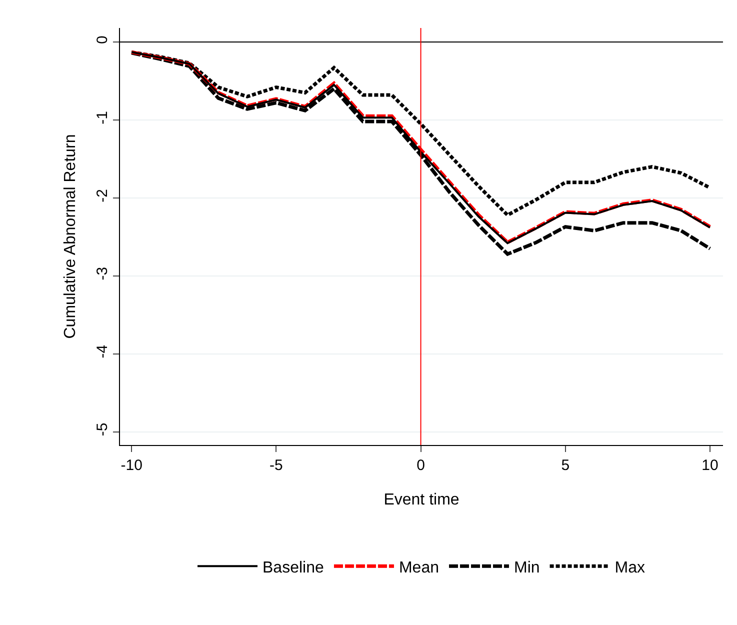 Image resolution: width=737 pixels, height=625 pixels. I want to click on y-axis-title: Cumulative Abnormal Return, so click(70, 236).